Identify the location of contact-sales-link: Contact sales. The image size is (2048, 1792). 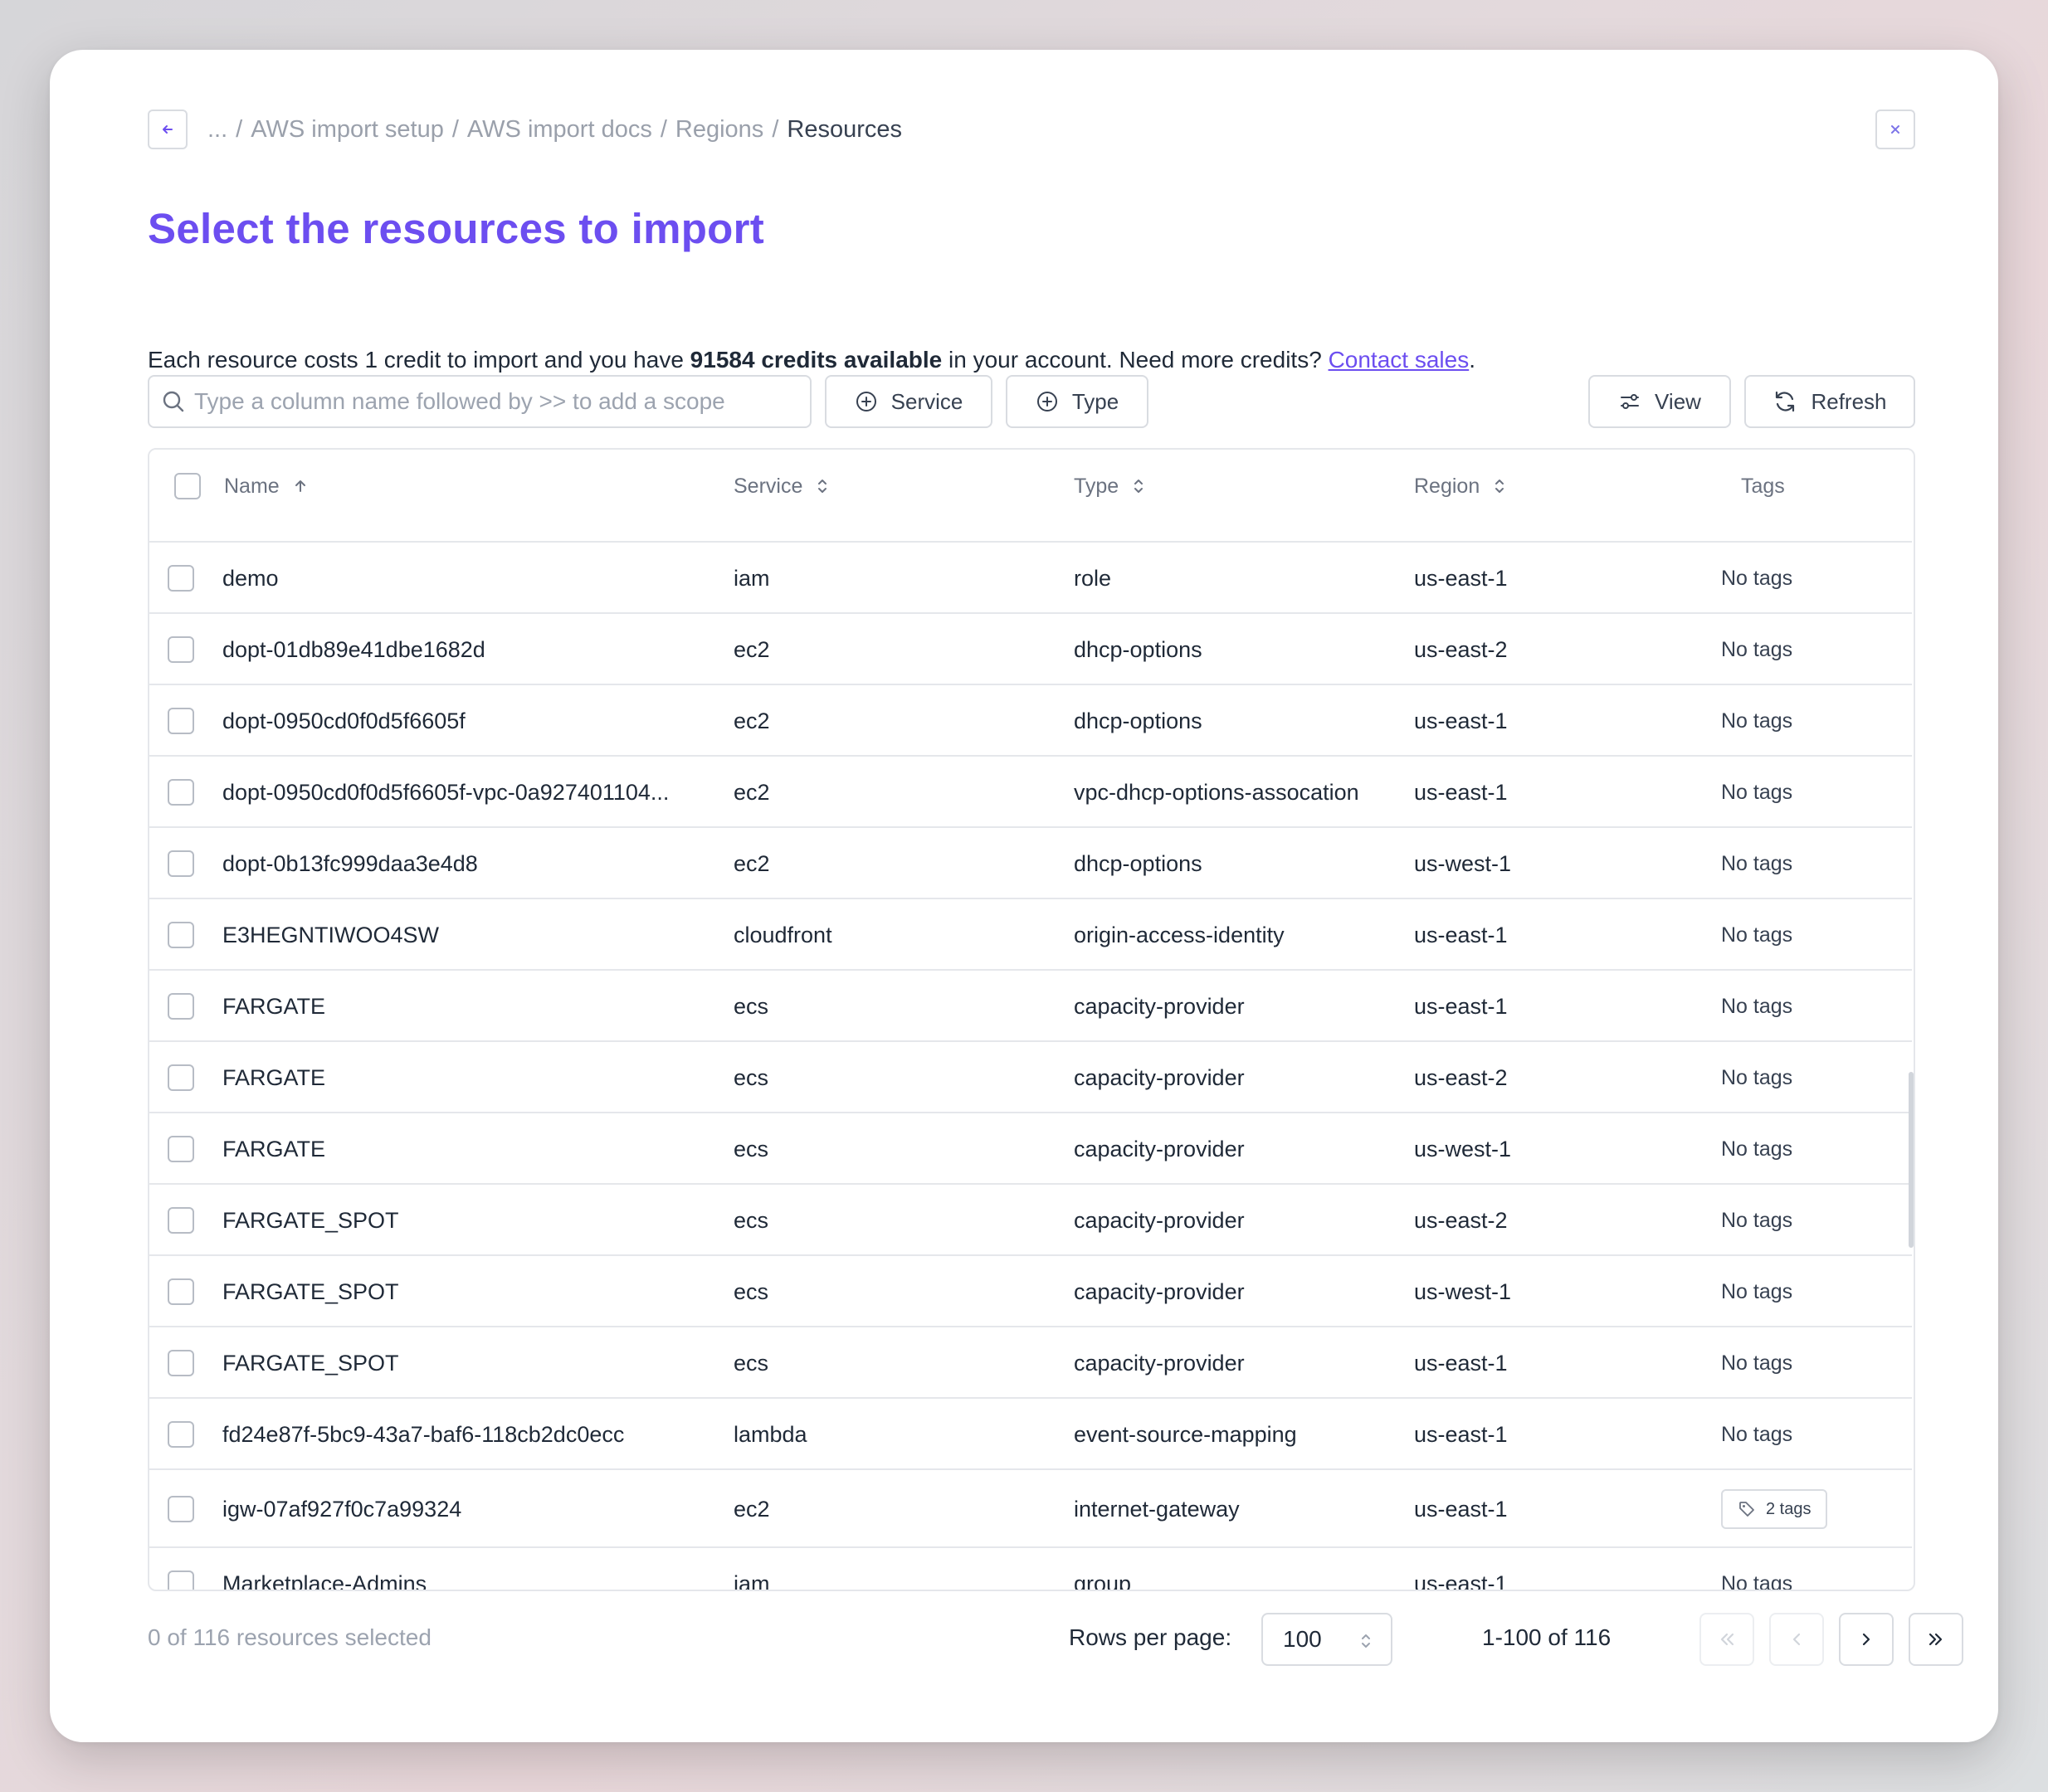
(1399, 360).